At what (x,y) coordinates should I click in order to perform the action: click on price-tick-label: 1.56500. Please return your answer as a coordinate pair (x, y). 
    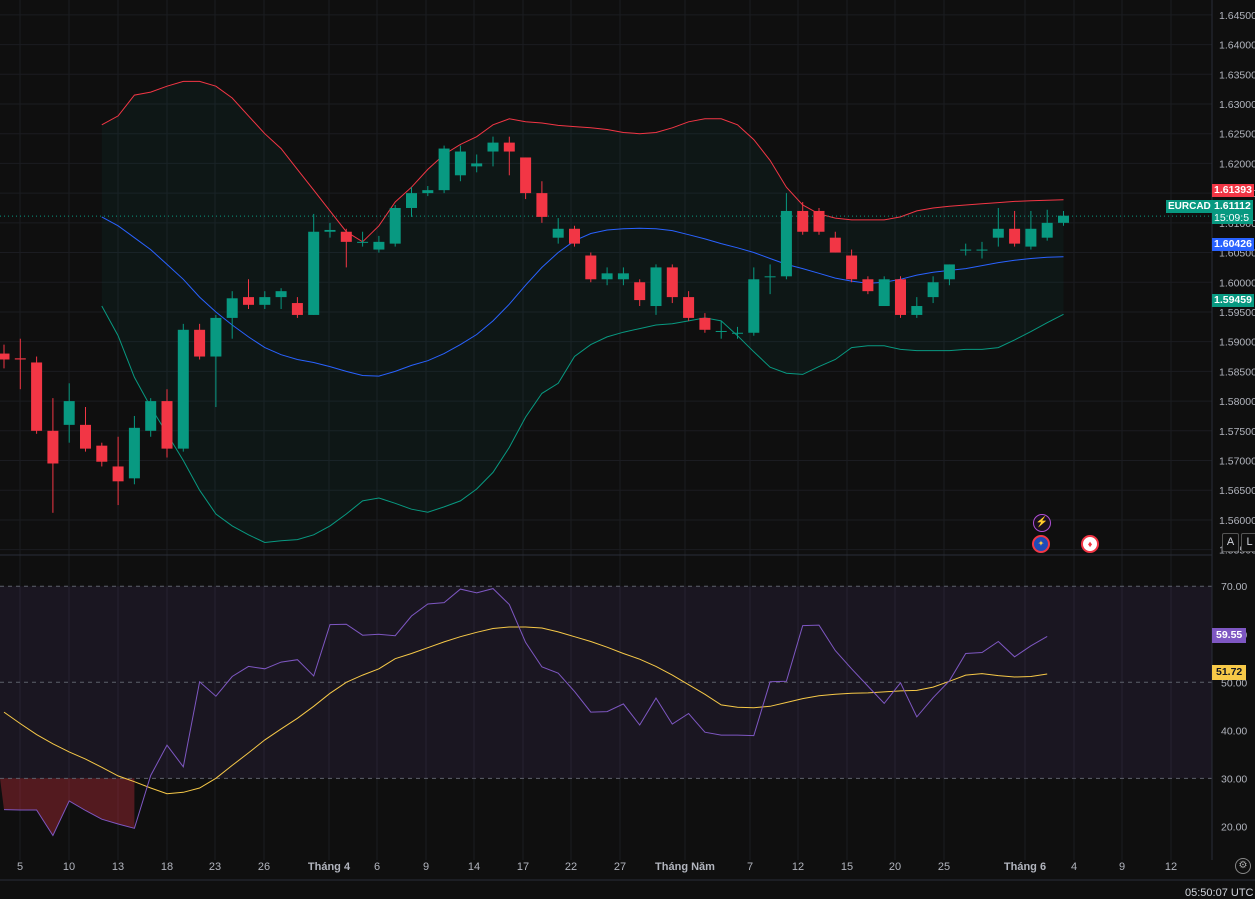
    Looking at the image, I should click on (1237, 491).